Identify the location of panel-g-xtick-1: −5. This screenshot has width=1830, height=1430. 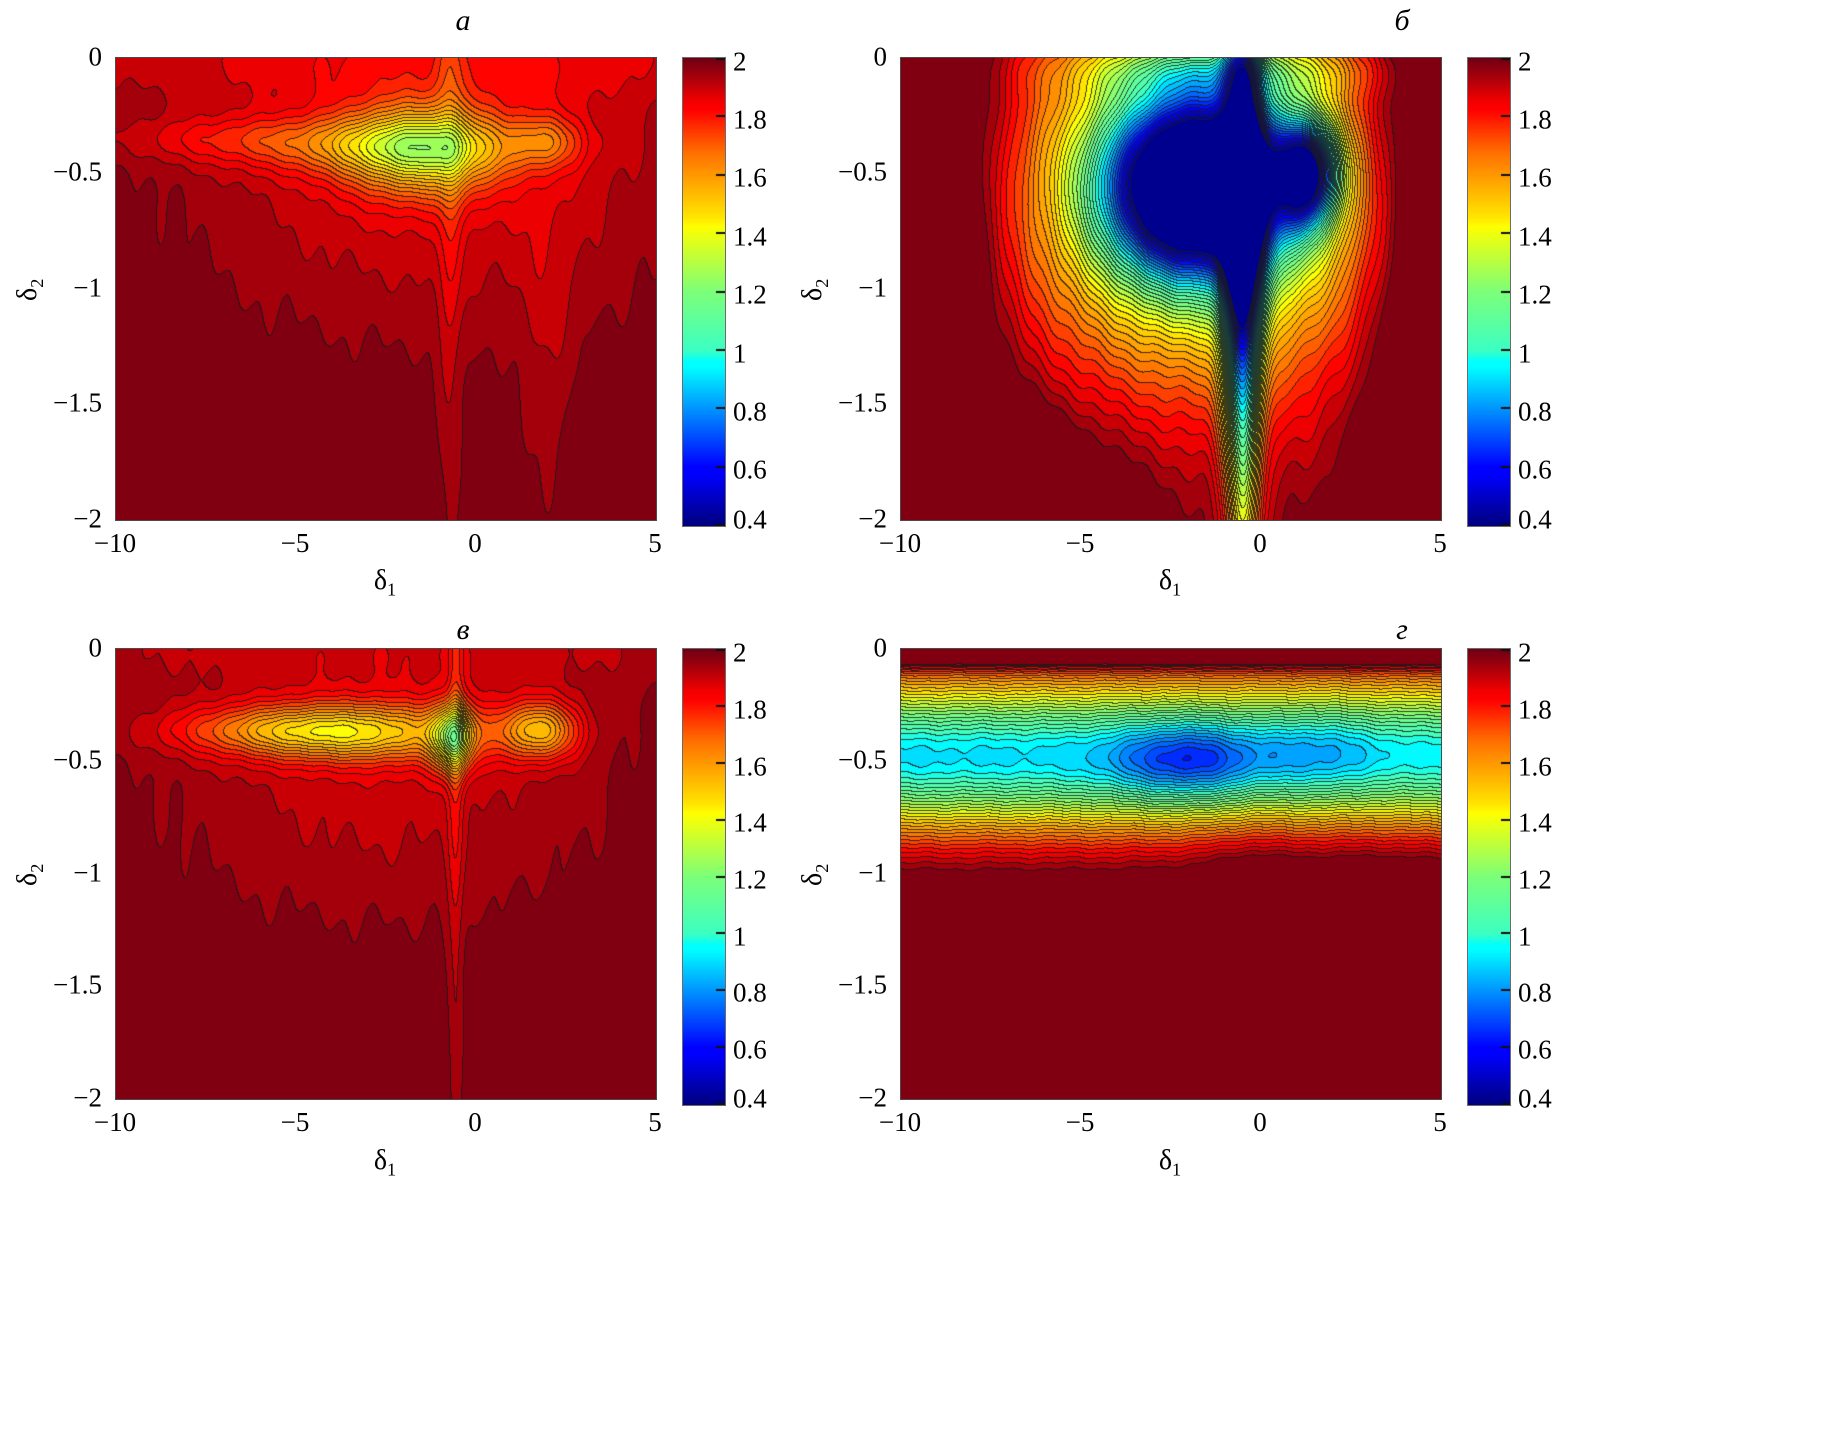
(1080, 1122).